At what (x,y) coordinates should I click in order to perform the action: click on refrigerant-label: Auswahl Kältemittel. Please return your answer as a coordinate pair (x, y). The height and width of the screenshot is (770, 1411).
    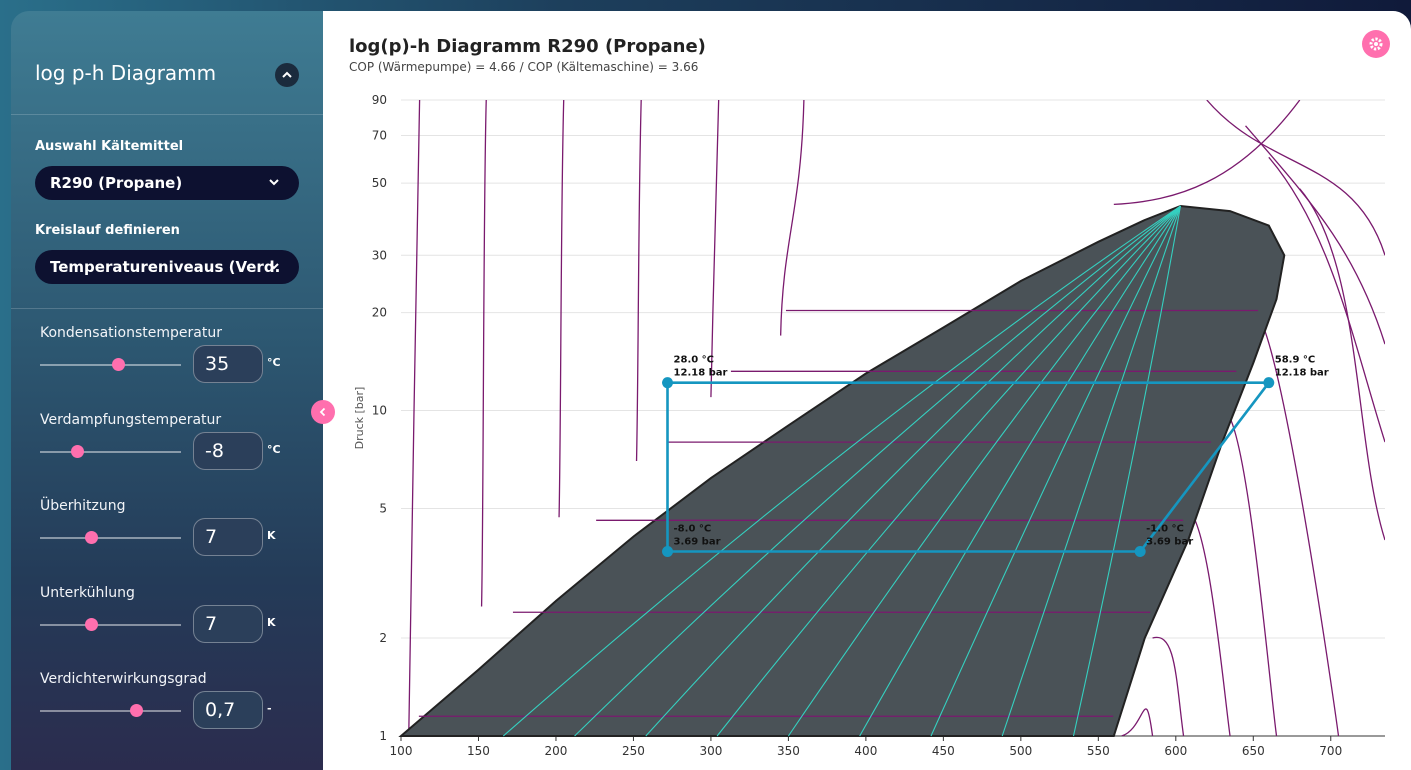
    Looking at the image, I should click on (109, 146).